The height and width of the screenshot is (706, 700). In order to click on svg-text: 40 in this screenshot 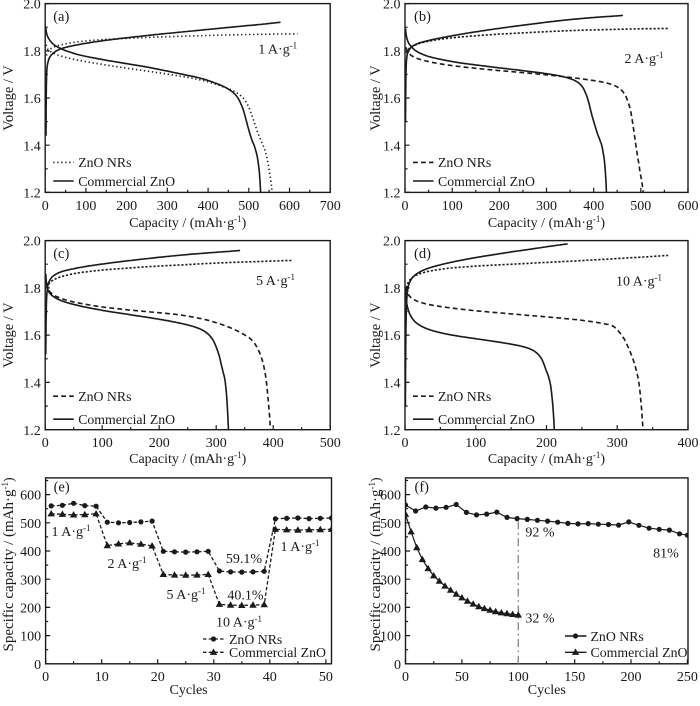, I will do `click(270, 677)`.